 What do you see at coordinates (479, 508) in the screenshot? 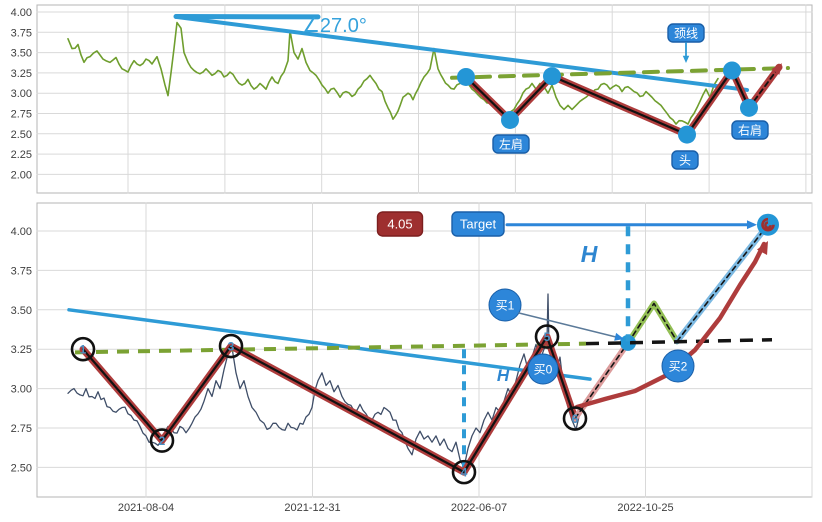
I see `x-tick-label: 2022-06-07` at bounding box center [479, 508].